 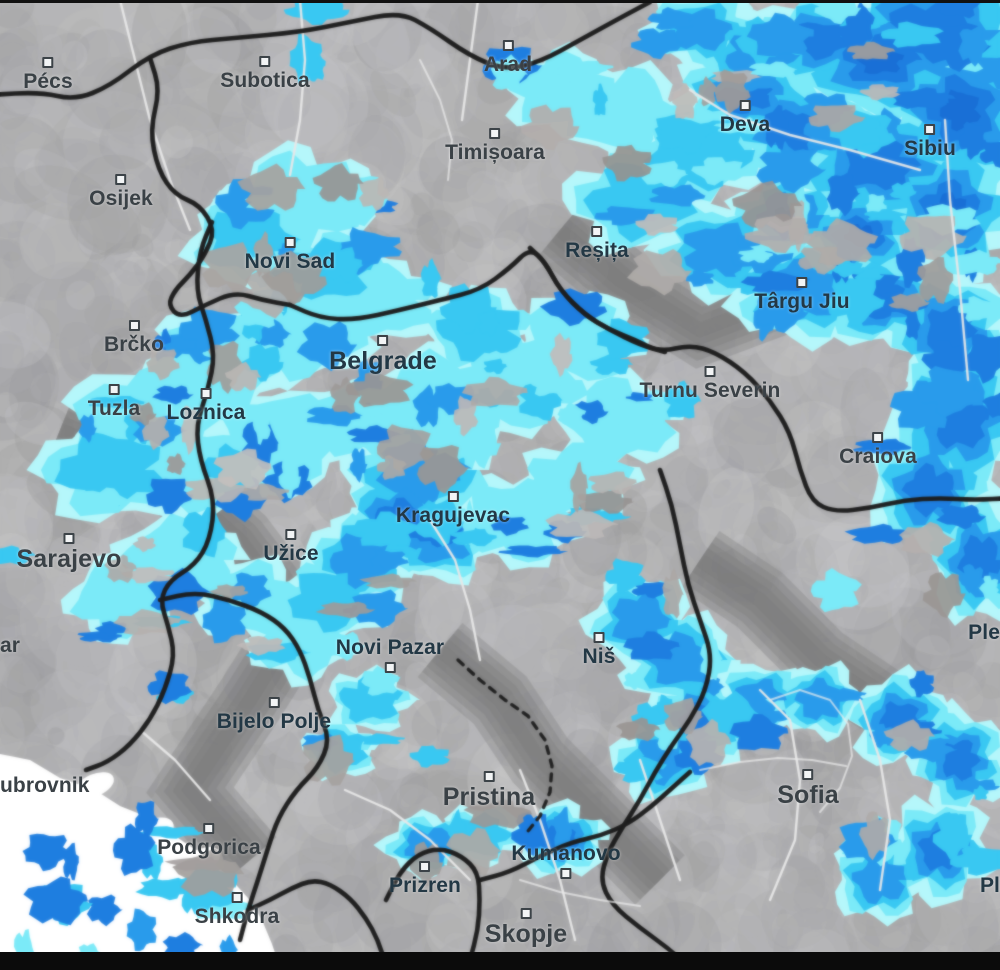 I want to click on city-label-turnu-severin: Turnu Severin, so click(x=710, y=383).